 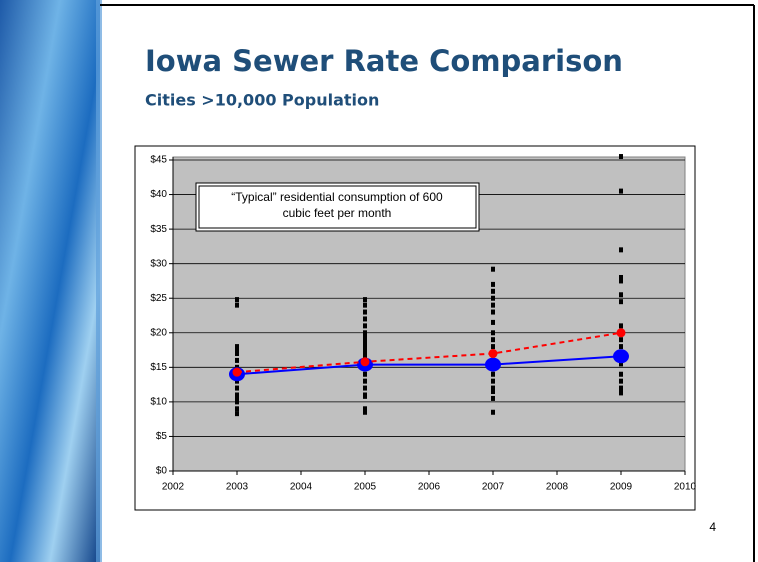 What do you see at coordinates (50, 281) in the screenshot?
I see `water-image` at bounding box center [50, 281].